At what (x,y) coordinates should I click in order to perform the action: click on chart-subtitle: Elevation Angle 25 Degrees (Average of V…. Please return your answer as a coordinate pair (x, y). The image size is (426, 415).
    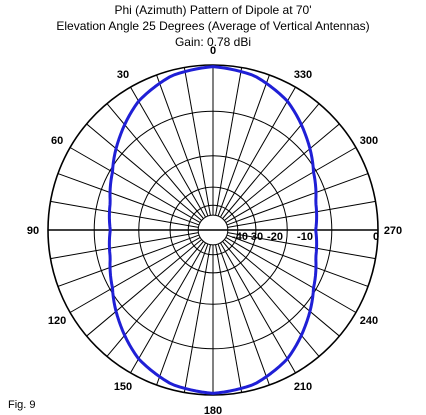
    Looking at the image, I should click on (212, 26).